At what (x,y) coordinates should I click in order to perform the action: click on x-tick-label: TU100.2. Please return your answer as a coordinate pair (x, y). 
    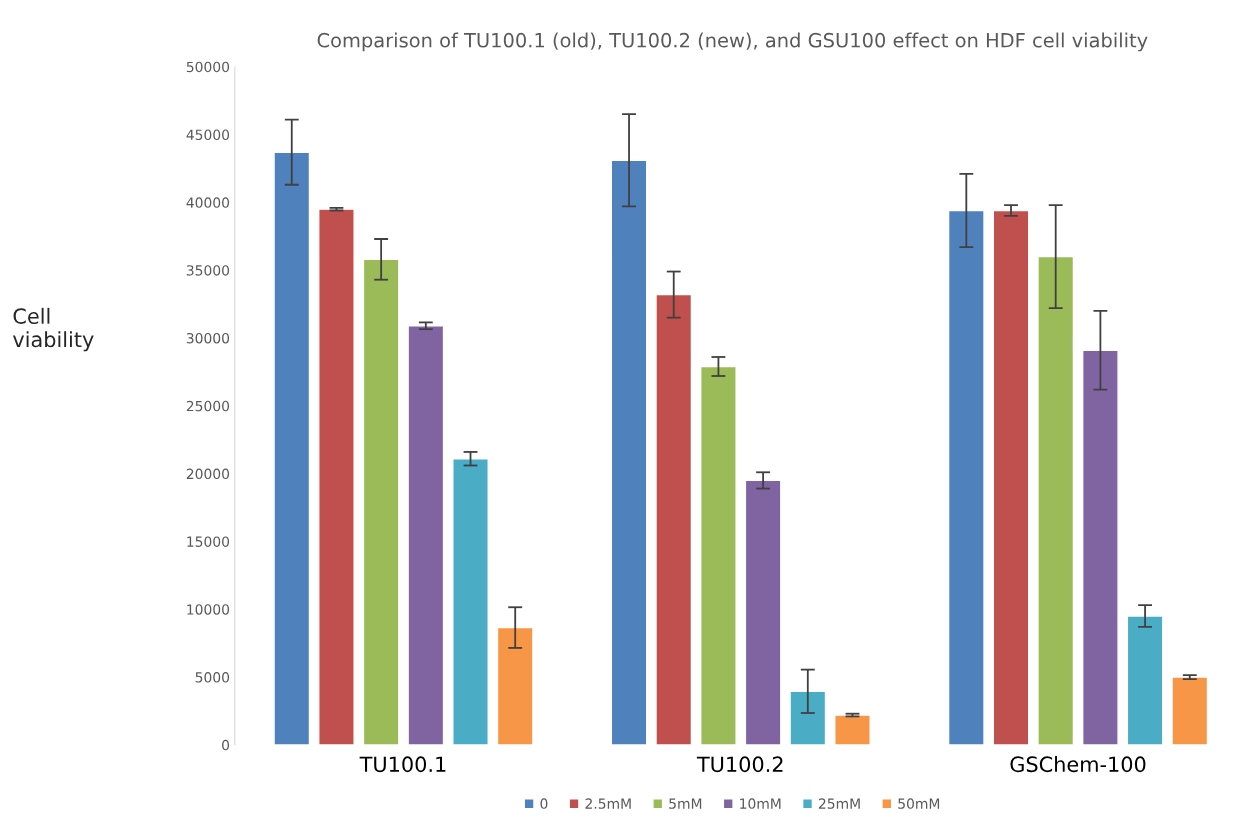
    Looking at the image, I should click on (739, 764).